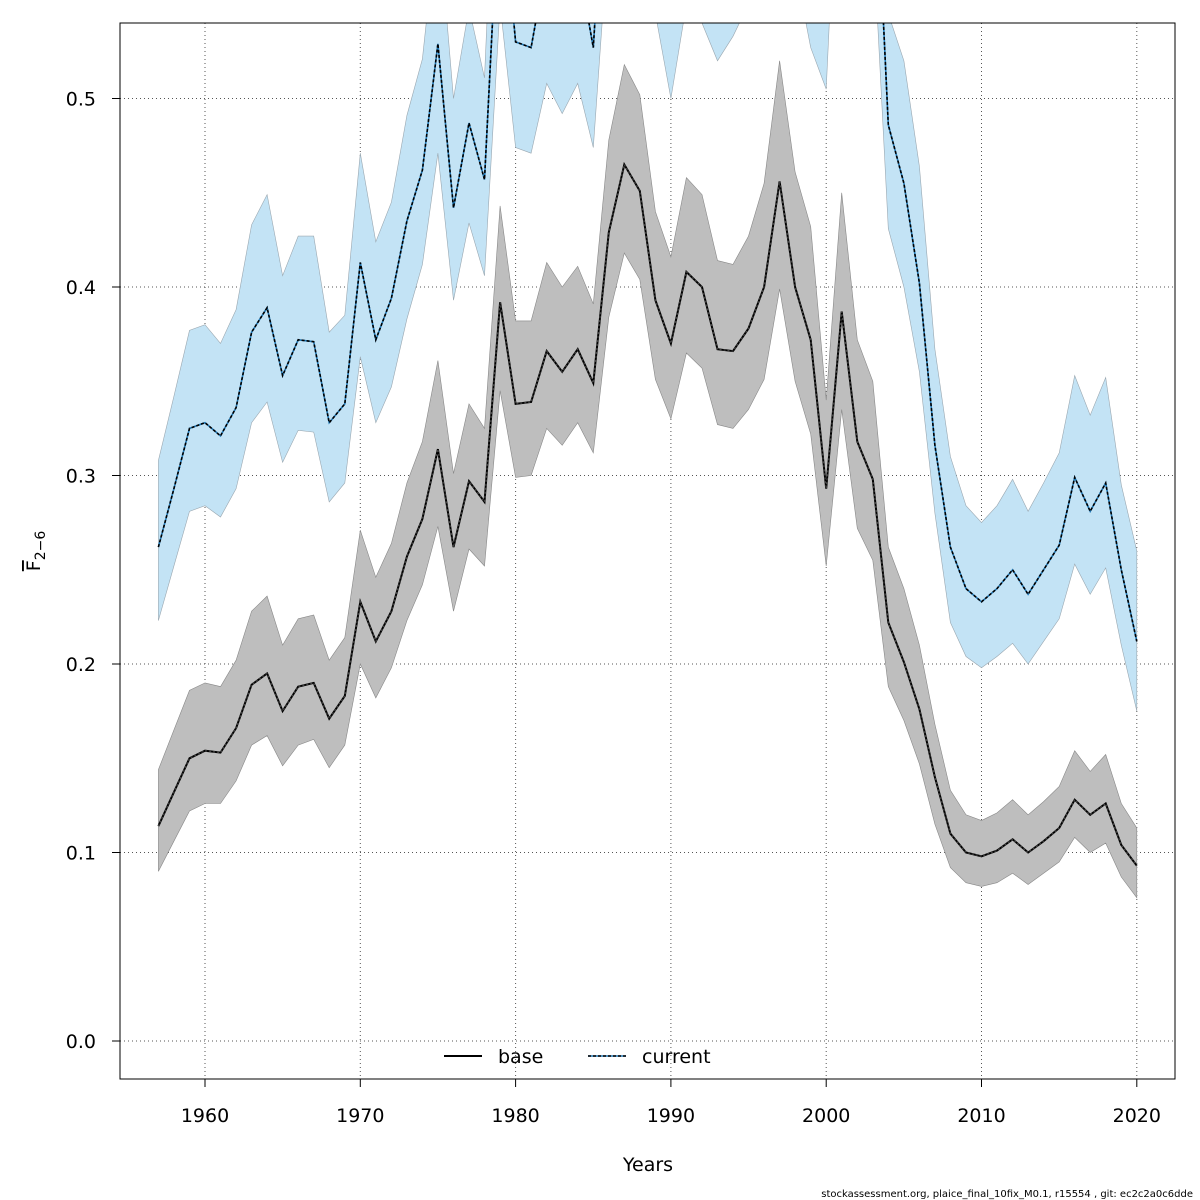 This screenshot has width=1200, height=1200. What do you see at coordinates (34, 565) in the screenshot?
I see `y-axis-title-base: F` at bounding box center [34, 565].